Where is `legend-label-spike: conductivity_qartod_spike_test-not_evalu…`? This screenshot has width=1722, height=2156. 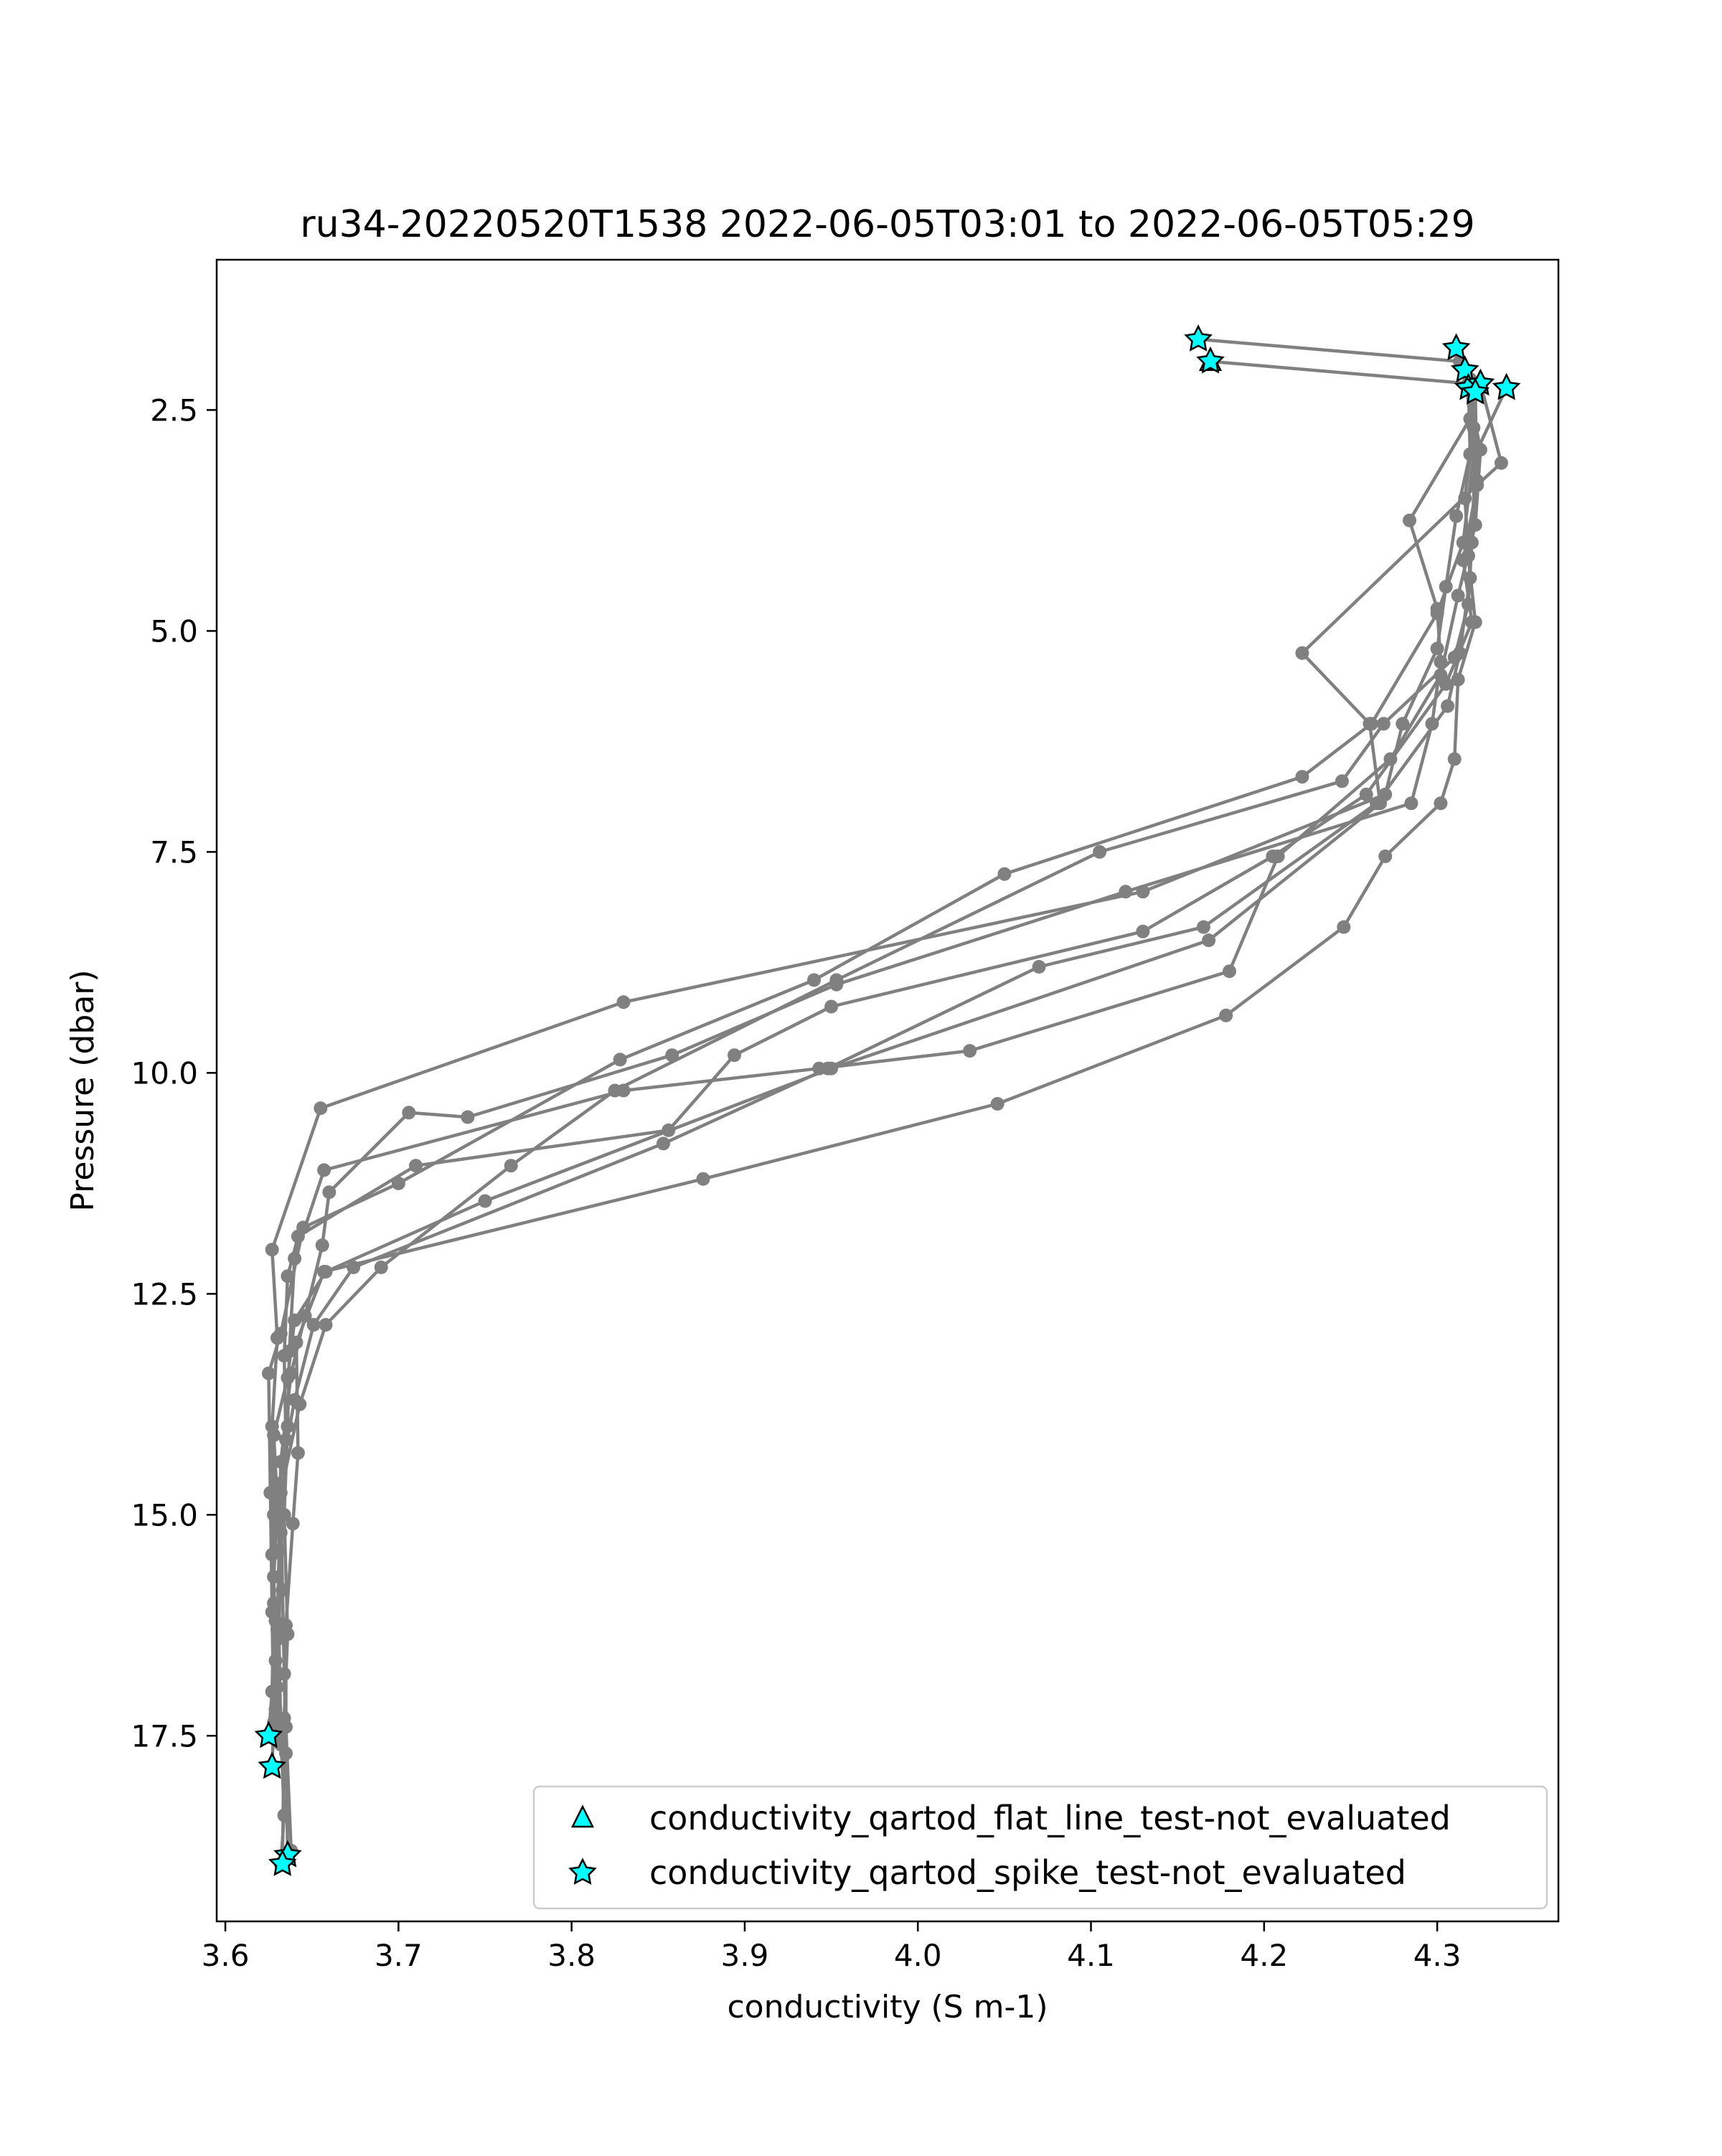
legend-label-spike: conductivity_qartod_spike_test-not_evalu… is located at coordinates (1028, 1872).